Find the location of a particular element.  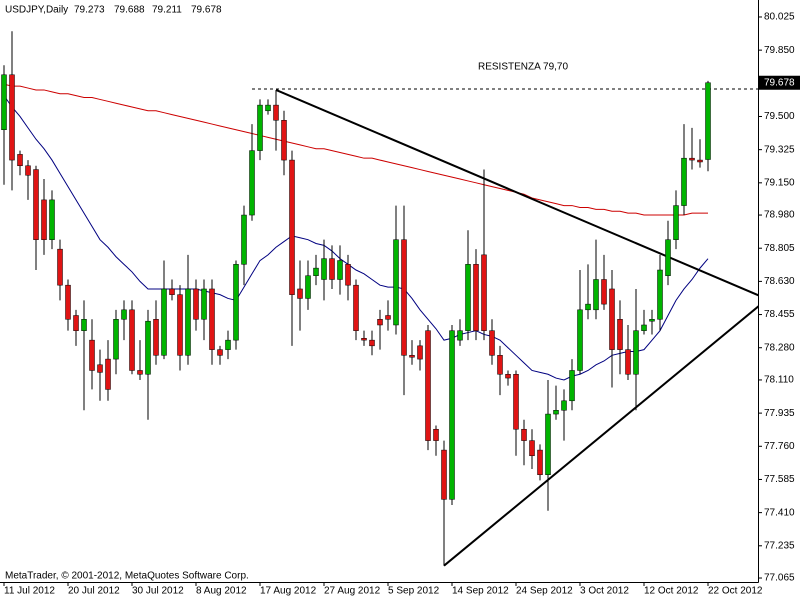

y-tick-label: 79.850 is located at coordinates (779, 50).